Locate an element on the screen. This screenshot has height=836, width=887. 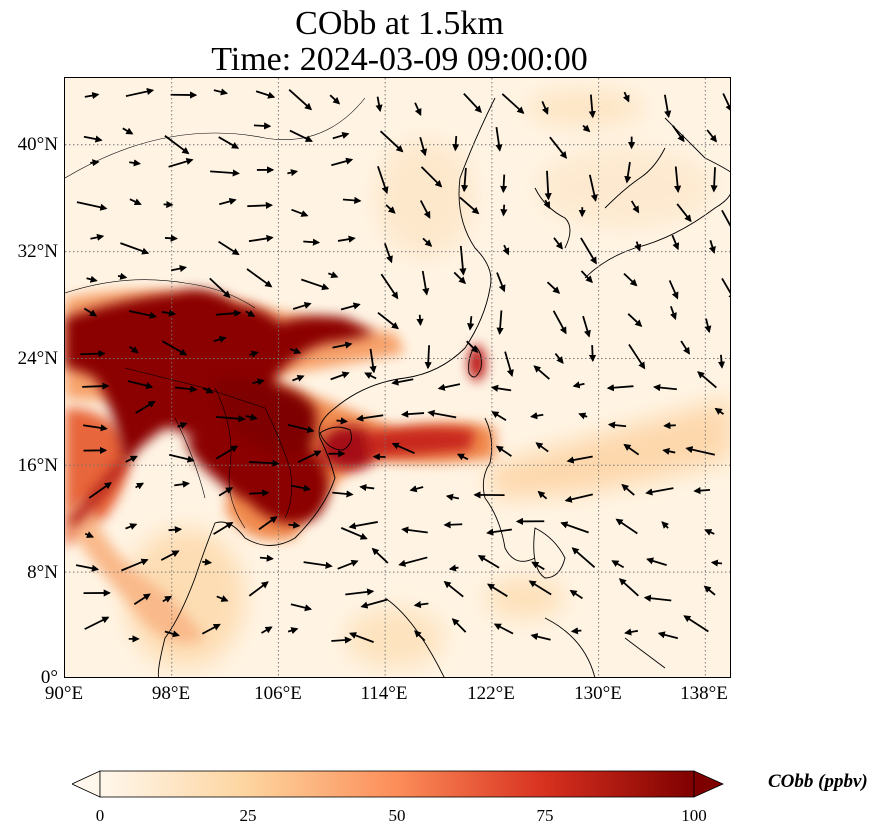
colorbar-min-extend is located at coordinates (86, 784).